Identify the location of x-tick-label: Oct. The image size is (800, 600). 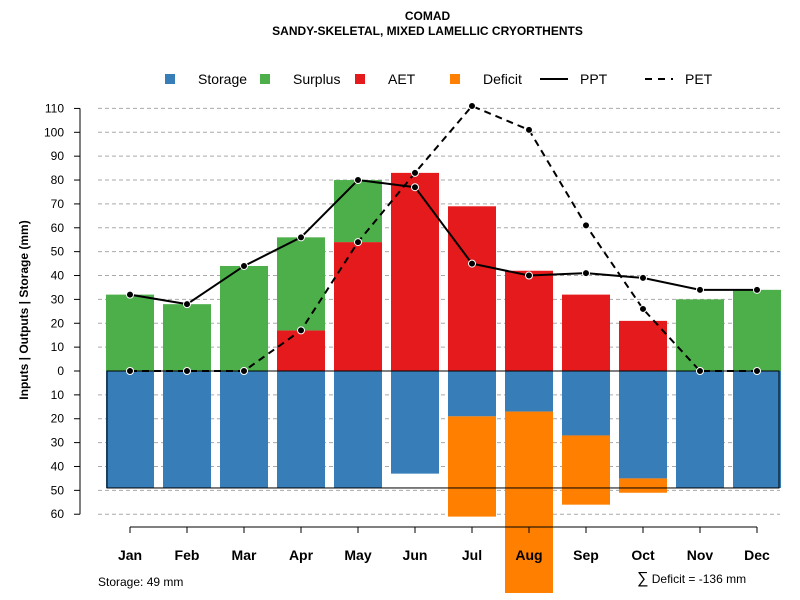
(643, 555).